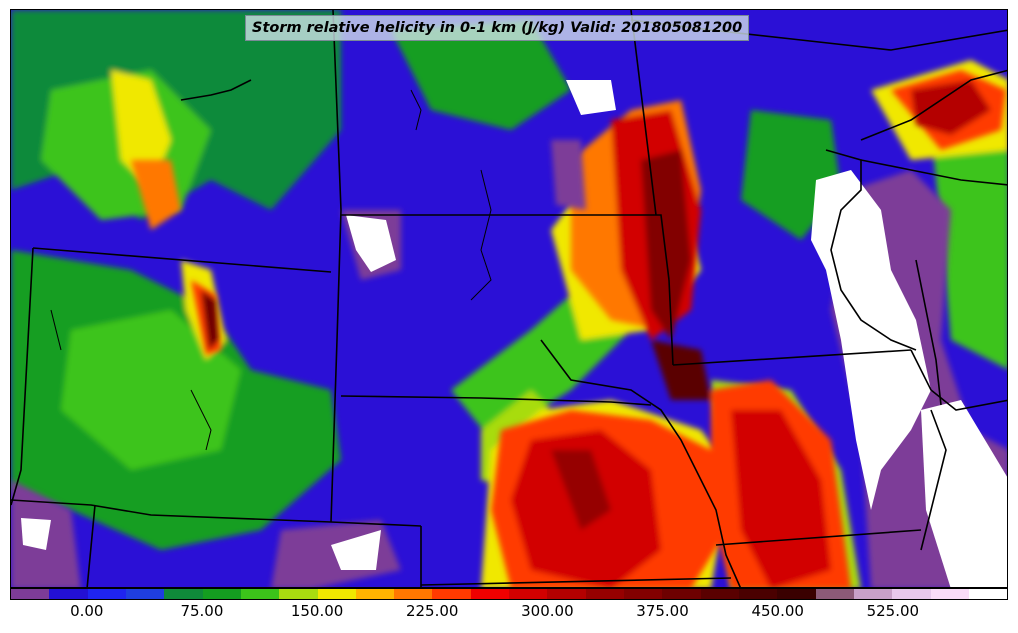  What do you see at coordinates (893, 611) in the screenshot?
I see `colorbar-tick-label: 525.00` at bounding box center [893, 611].